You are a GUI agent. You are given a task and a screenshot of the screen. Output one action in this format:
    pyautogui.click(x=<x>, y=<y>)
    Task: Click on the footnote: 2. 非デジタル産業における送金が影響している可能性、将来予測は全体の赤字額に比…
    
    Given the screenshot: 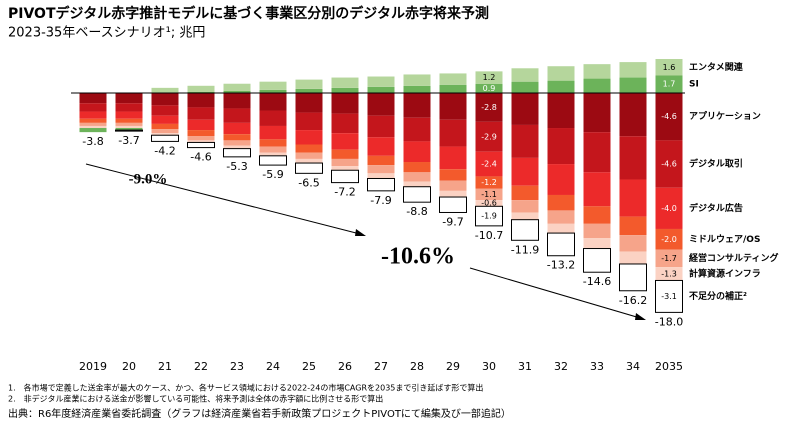 What is the action you would take?
    pyautogui.click(x=195, y=399)
    